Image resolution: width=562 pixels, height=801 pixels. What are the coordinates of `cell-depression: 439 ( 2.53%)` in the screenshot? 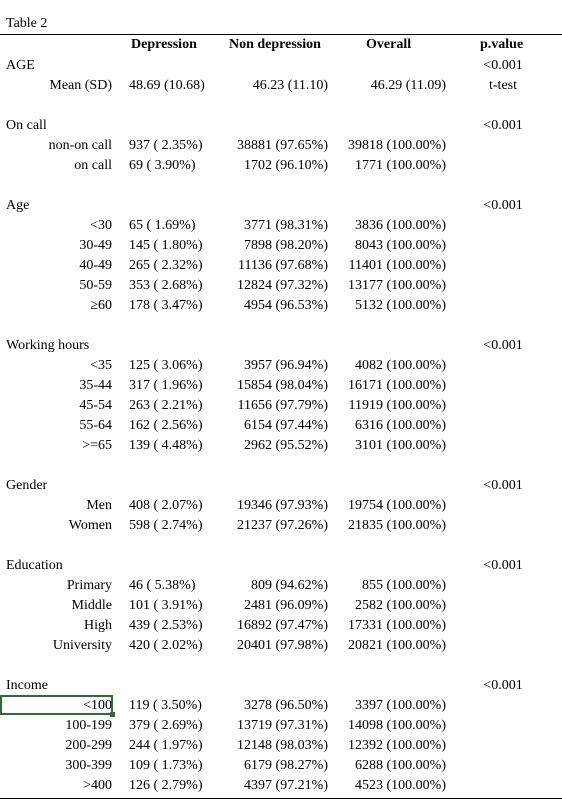 It's located at (166, 625).